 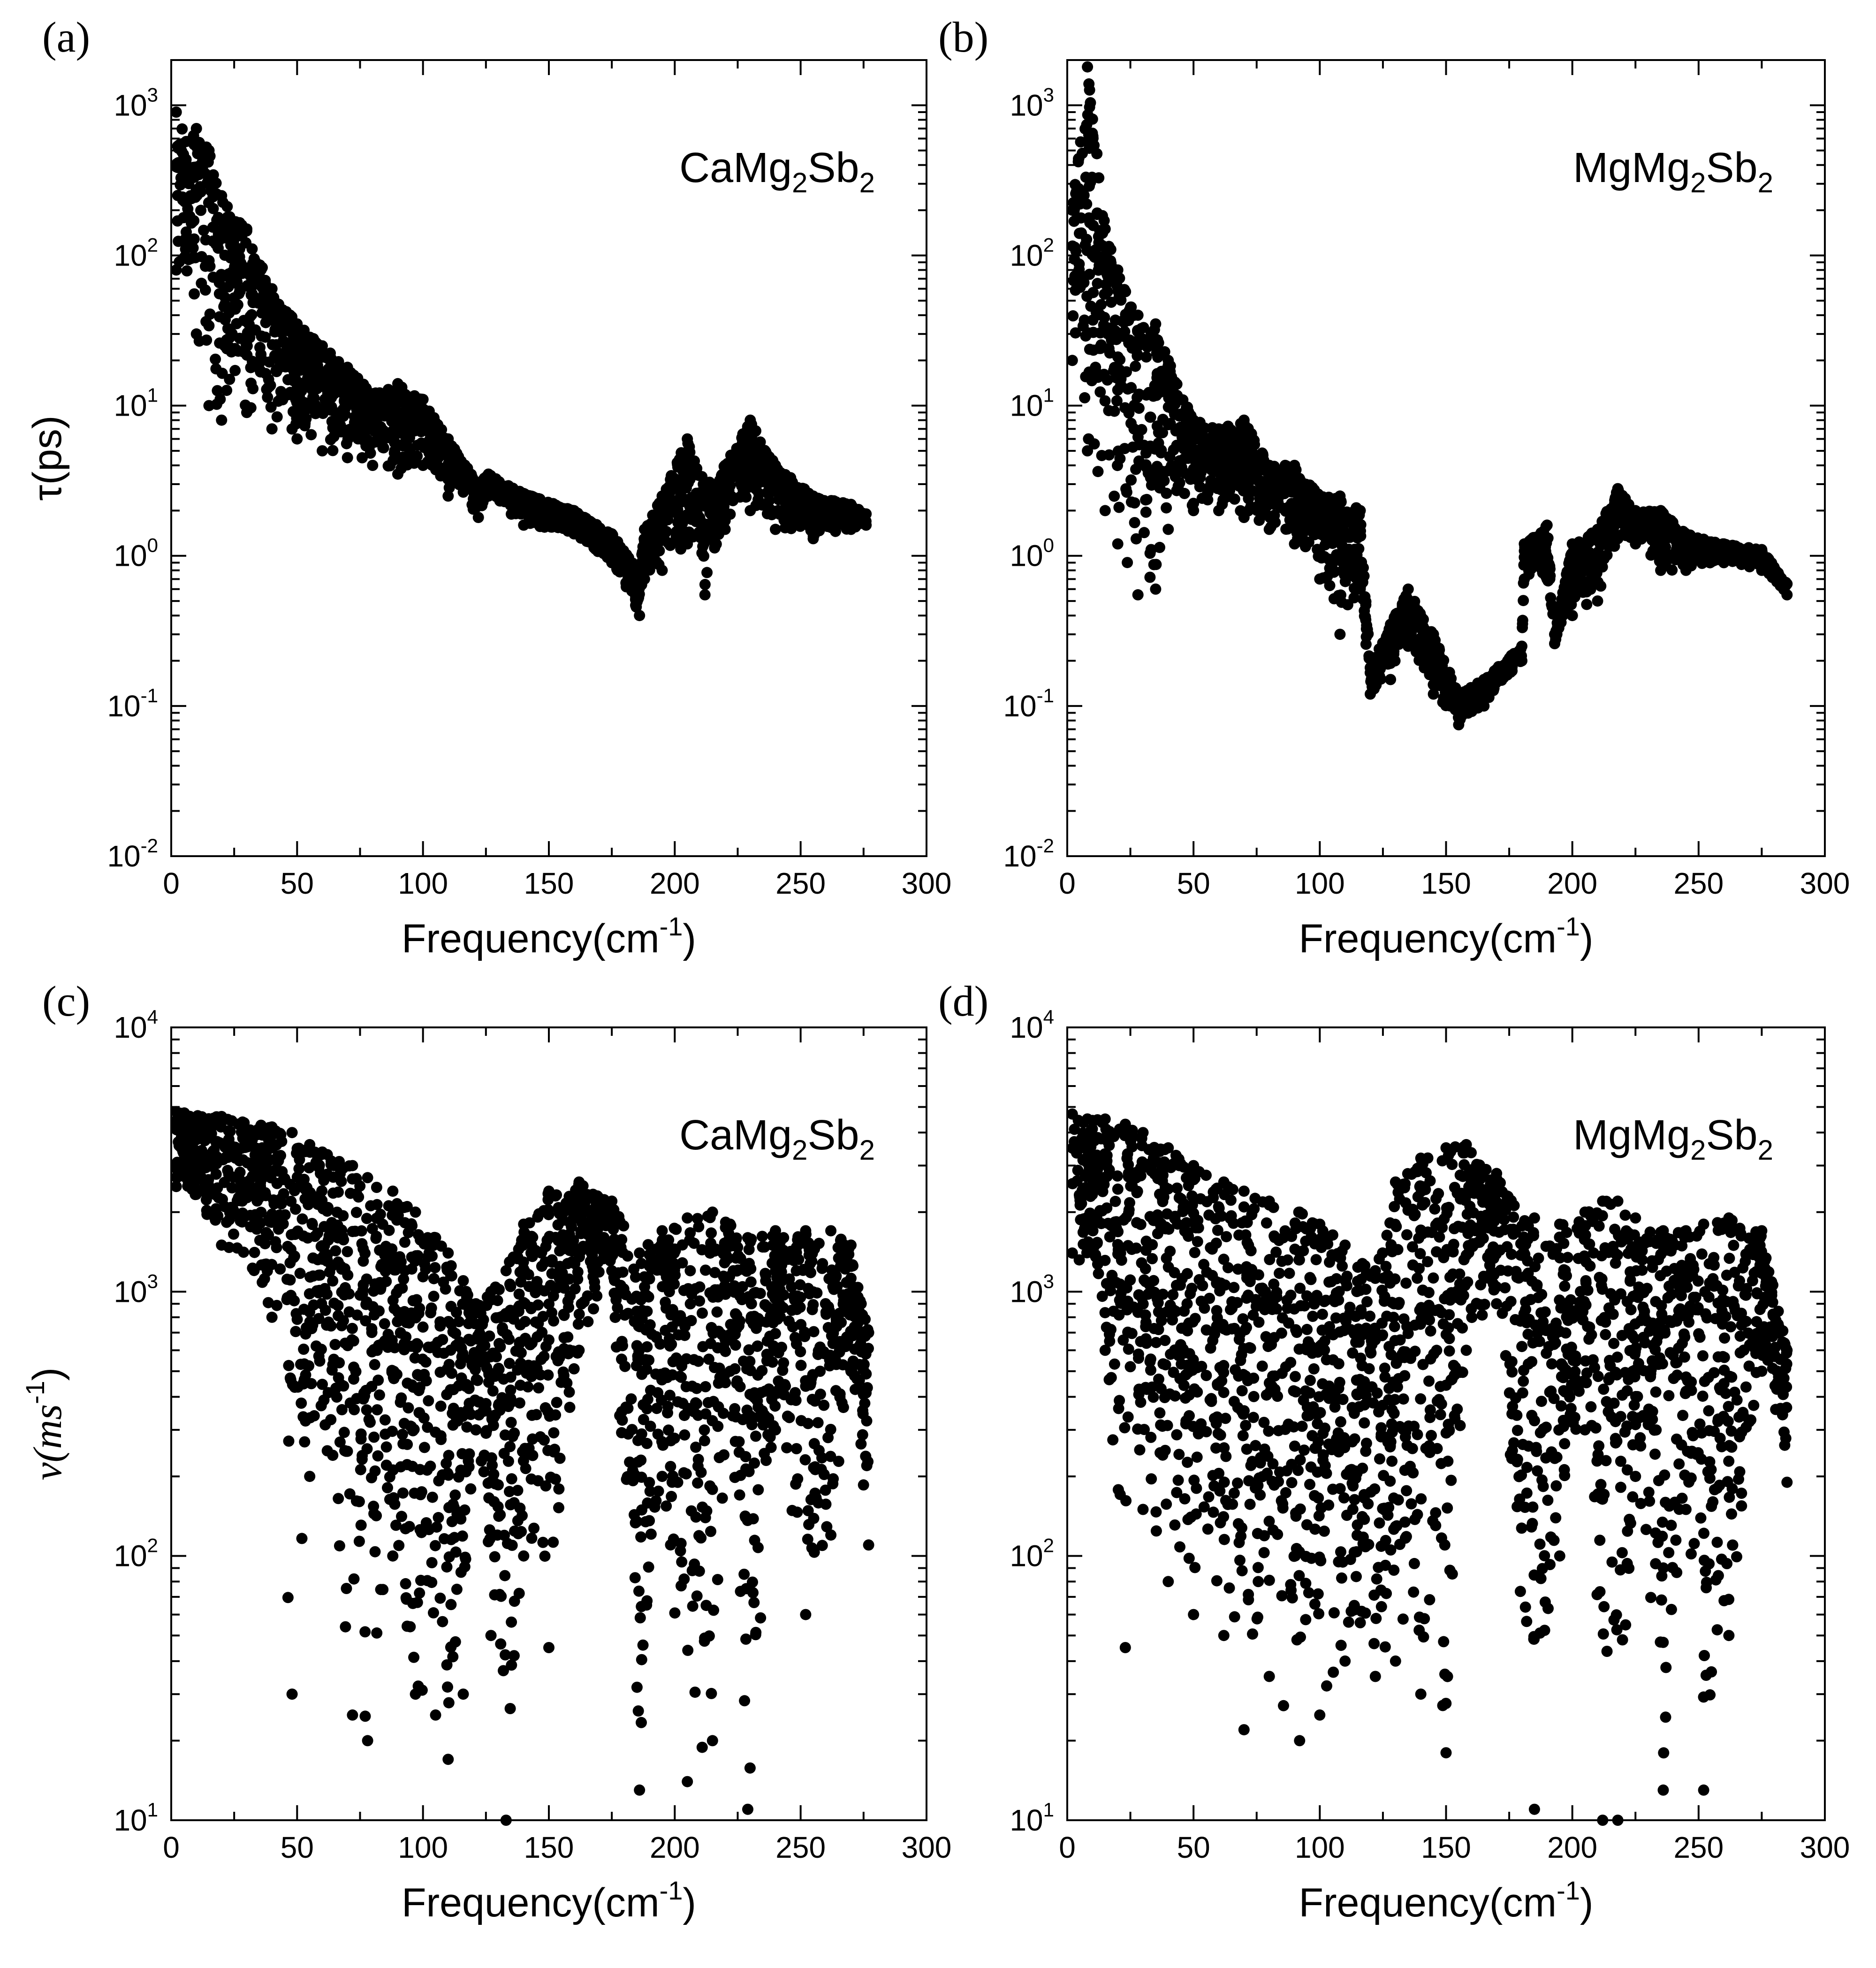 What do you see at coordinates (963, 37) in the screenshot?
I see `panel-label: (b)` at bounding box center [963, 37].